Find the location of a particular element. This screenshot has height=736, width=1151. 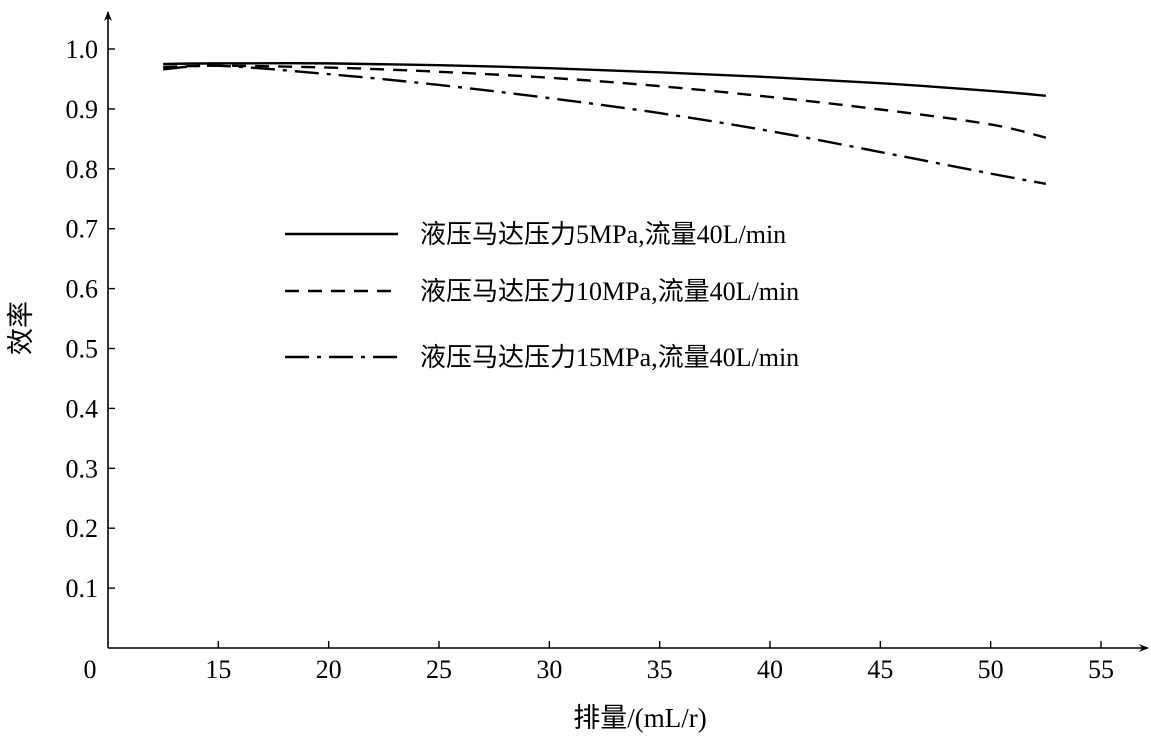

y-tick-label: 1.0 is located at coordinates (82, 49).